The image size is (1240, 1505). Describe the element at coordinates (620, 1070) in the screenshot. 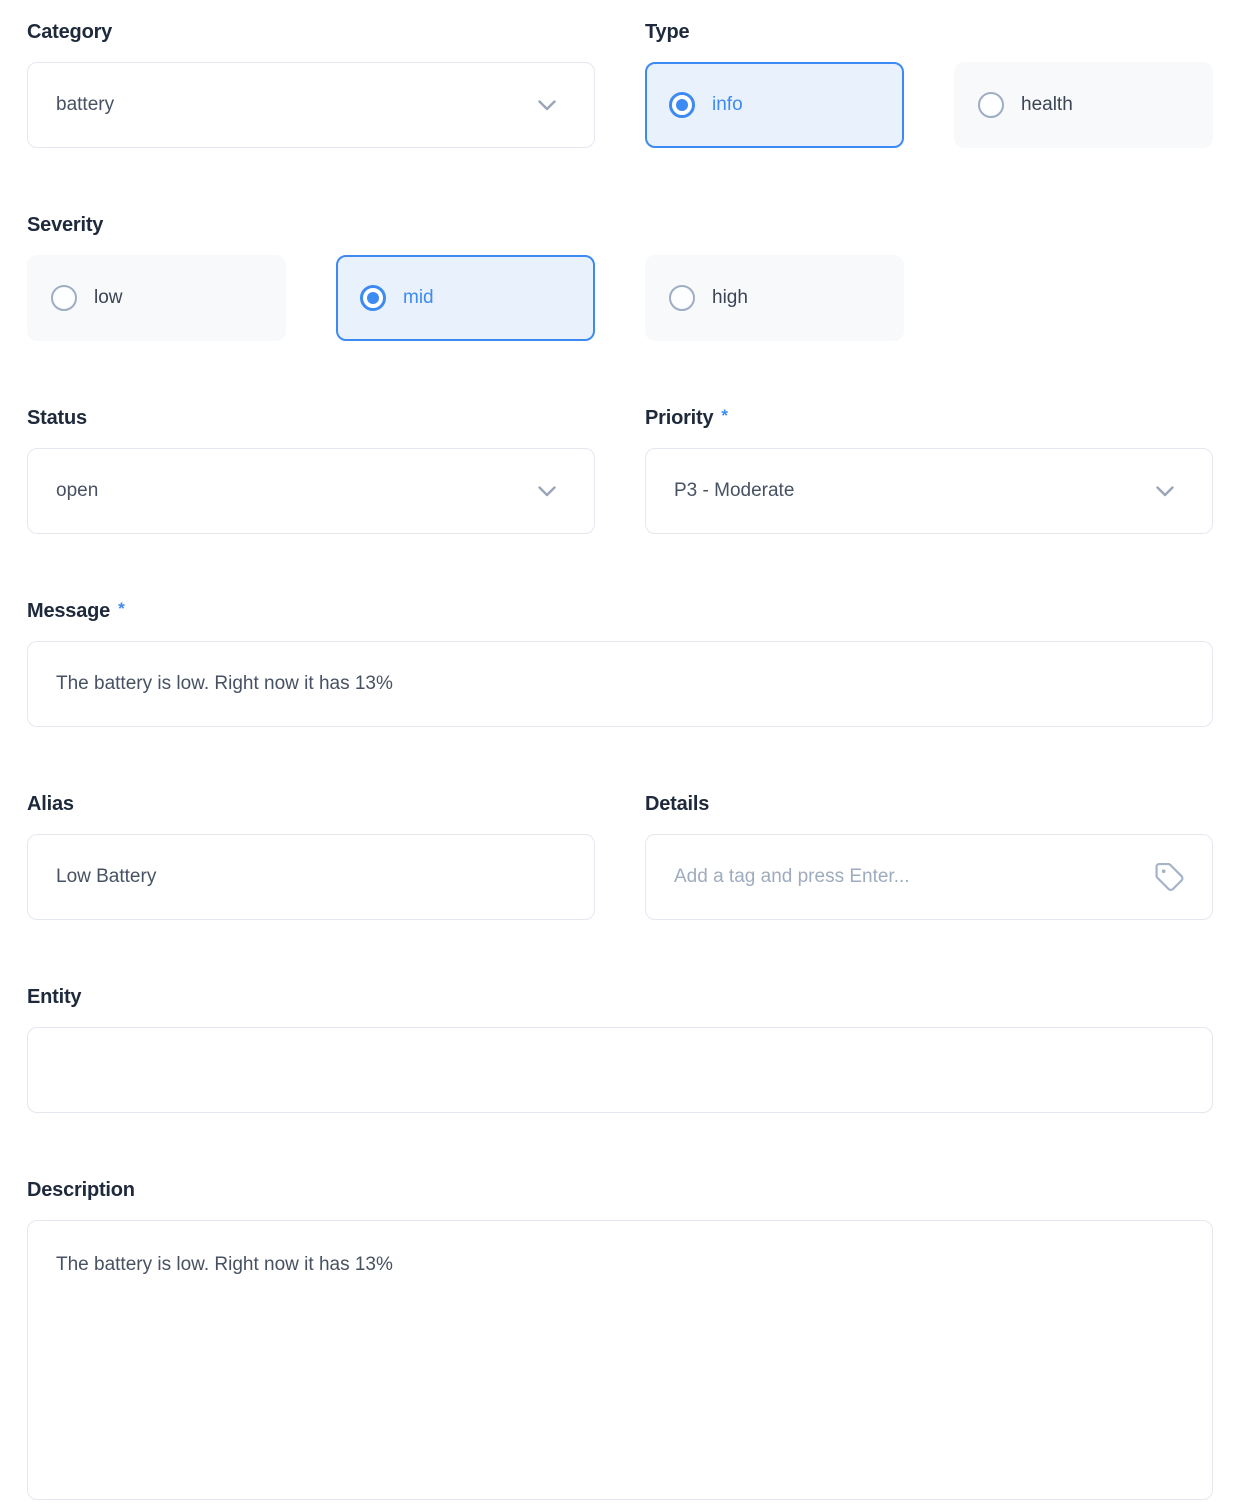

I see `entity-input` at that location.